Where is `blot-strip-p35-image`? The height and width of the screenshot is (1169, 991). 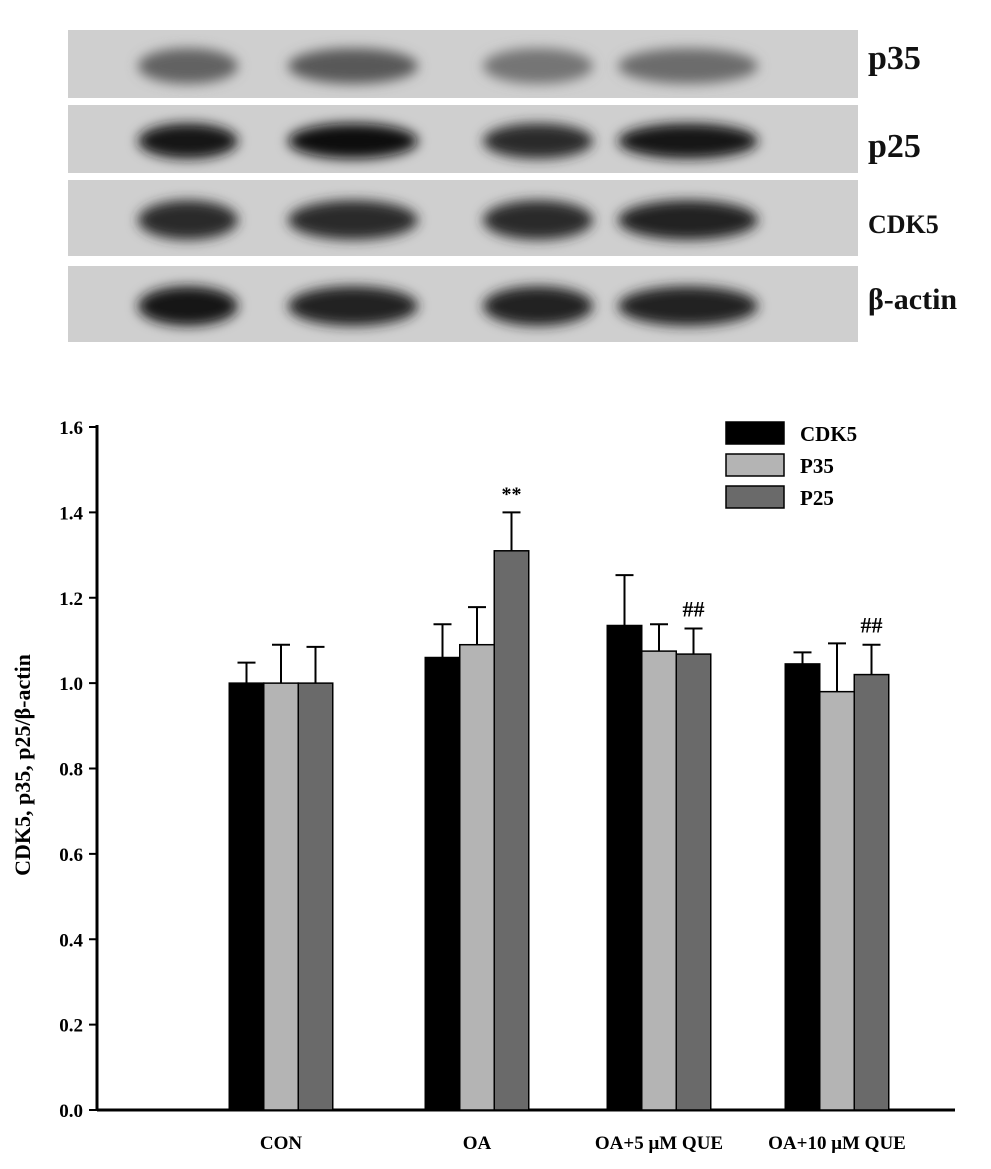 blot-strip-p35-image is located at coordinates (463, 64).